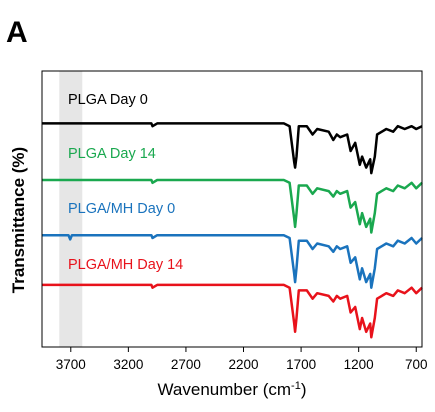 This screenshot has height=412, width=435. Describe the element at coordinates (232, 389) in the screenshot. I see `x-axis-label: Wavenumber (cm-1)` at that location.